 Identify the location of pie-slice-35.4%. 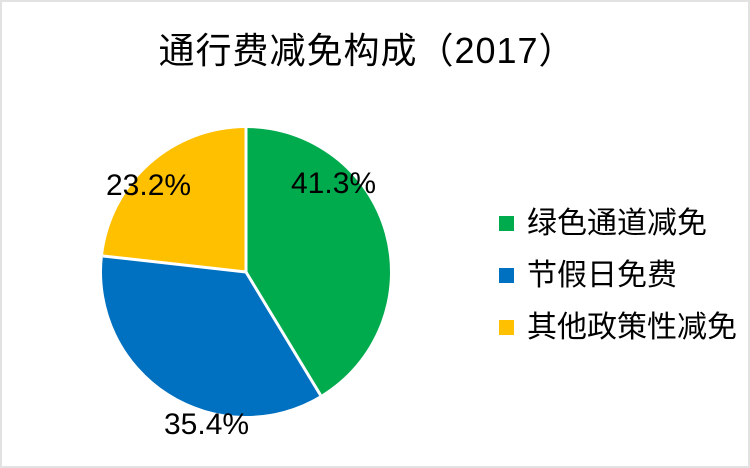
(211, 335).